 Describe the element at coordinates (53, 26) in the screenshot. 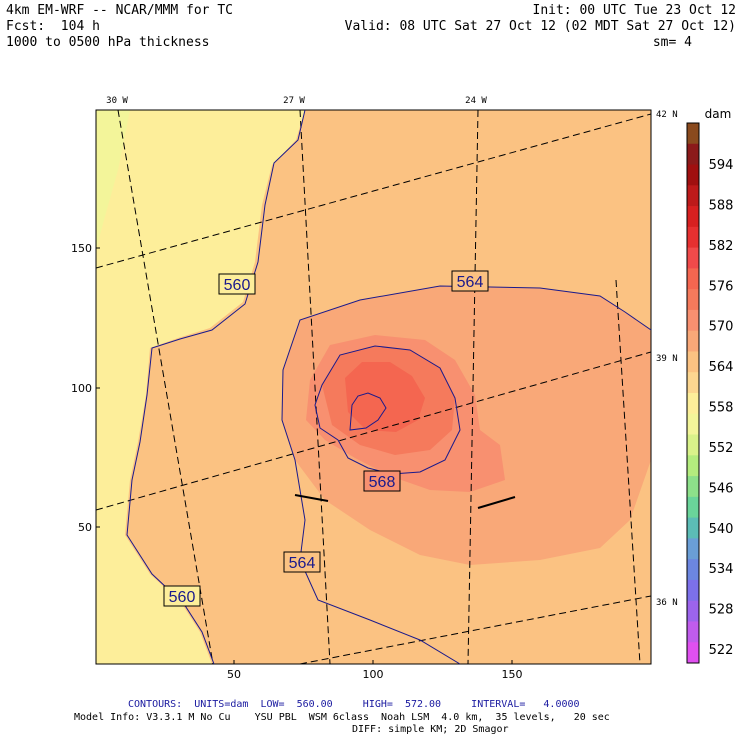

I see `forecast-hour: Fcst: 104 h` at that location.